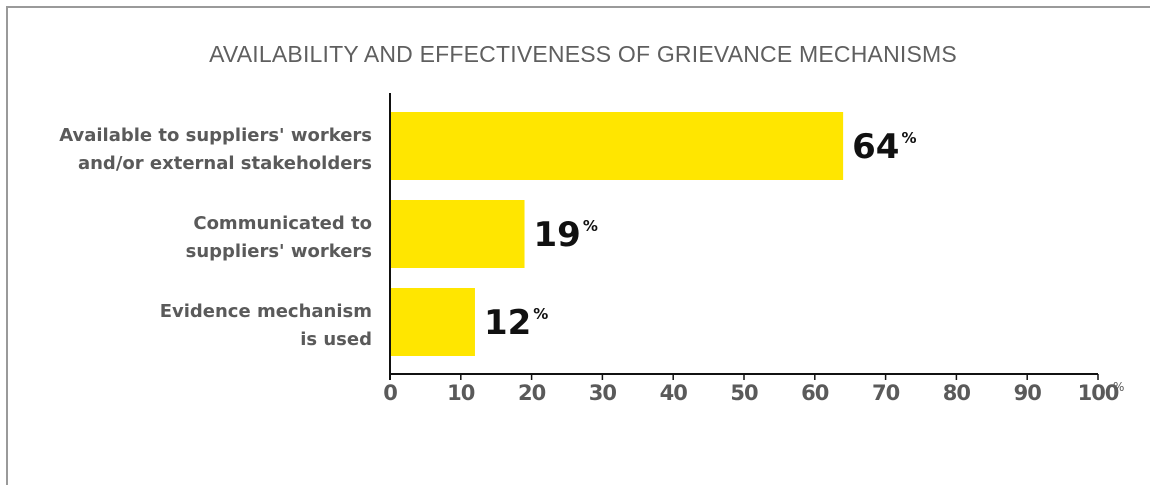  What do you see at coordinates (815, 393) in the screenshot?
I see `x-tick-label-60: 60` at bounding box center [815, 393].